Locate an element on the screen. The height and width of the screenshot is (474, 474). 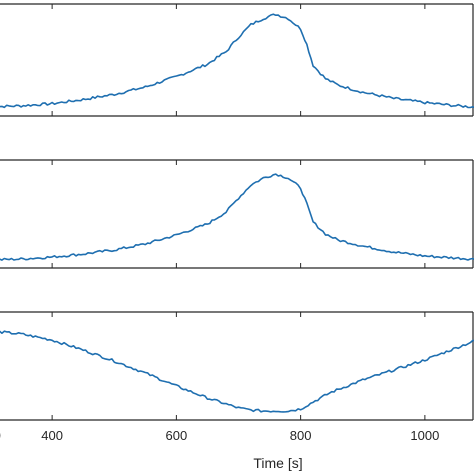
x-tick-label: 800 is located at coordinates (301, 435).